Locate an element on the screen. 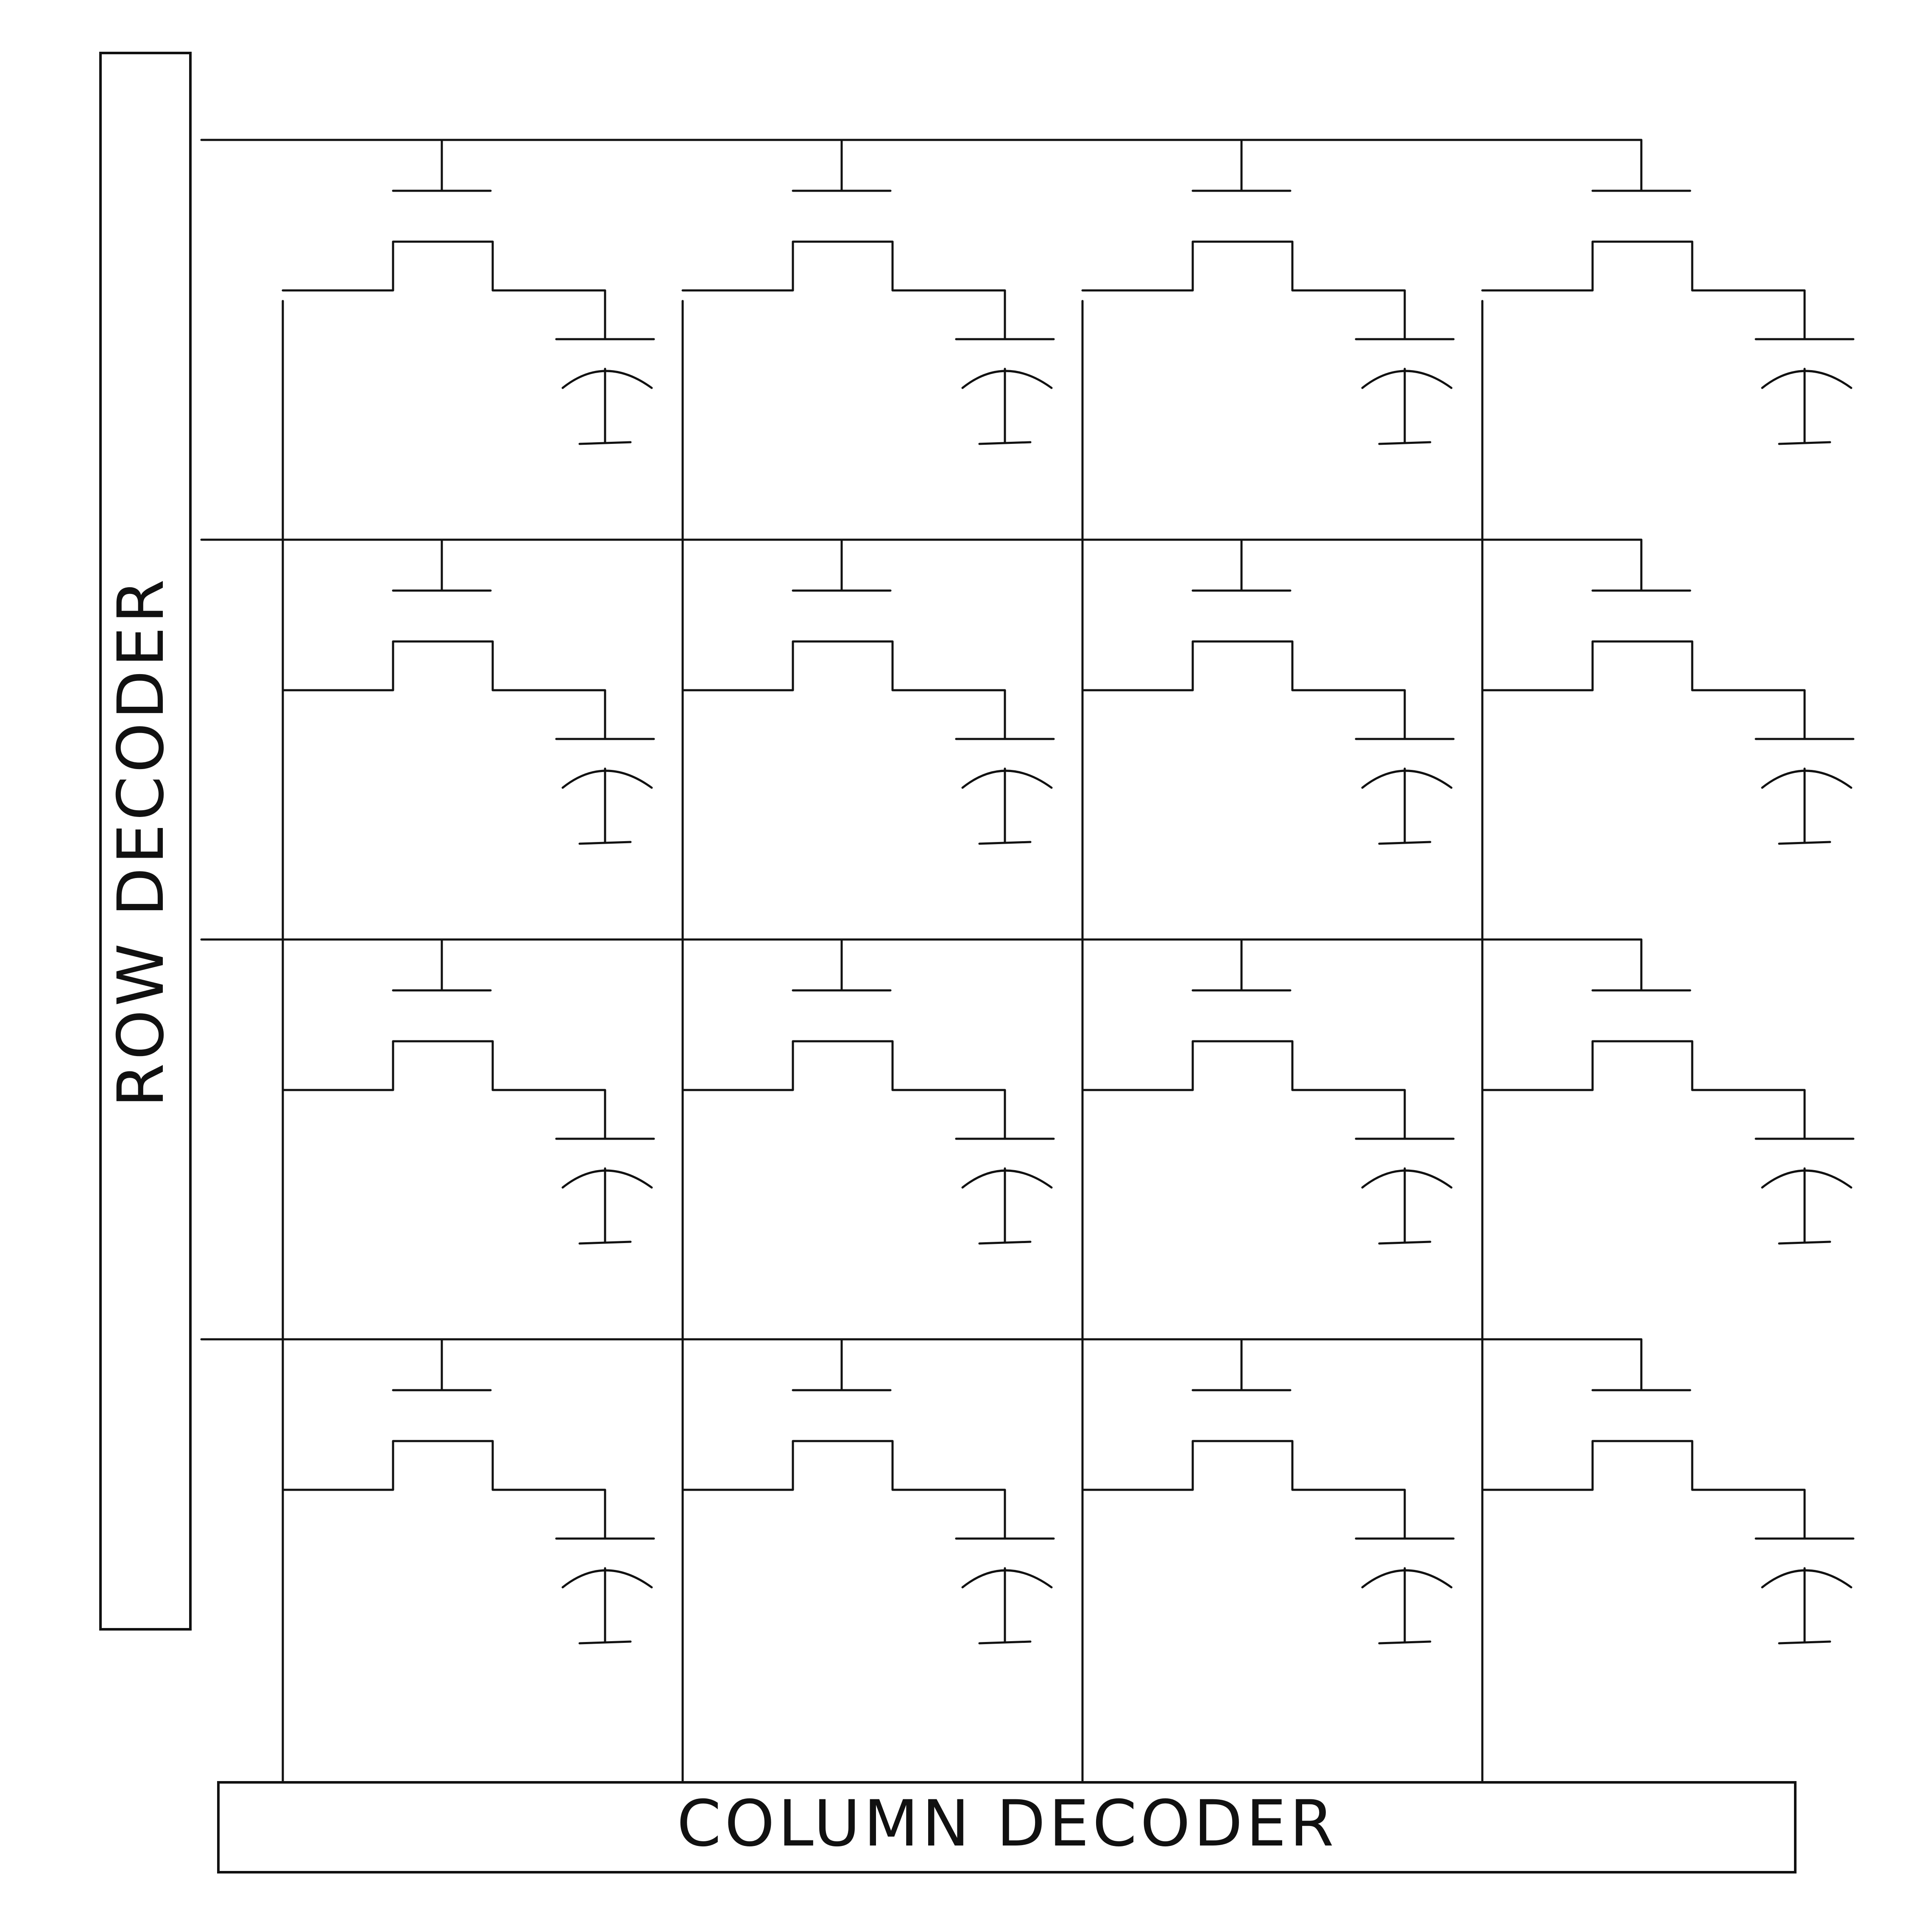 The image size is (1911, 1932). row-decoder-label: ROW DECODER is located at coordinates (141, 841).